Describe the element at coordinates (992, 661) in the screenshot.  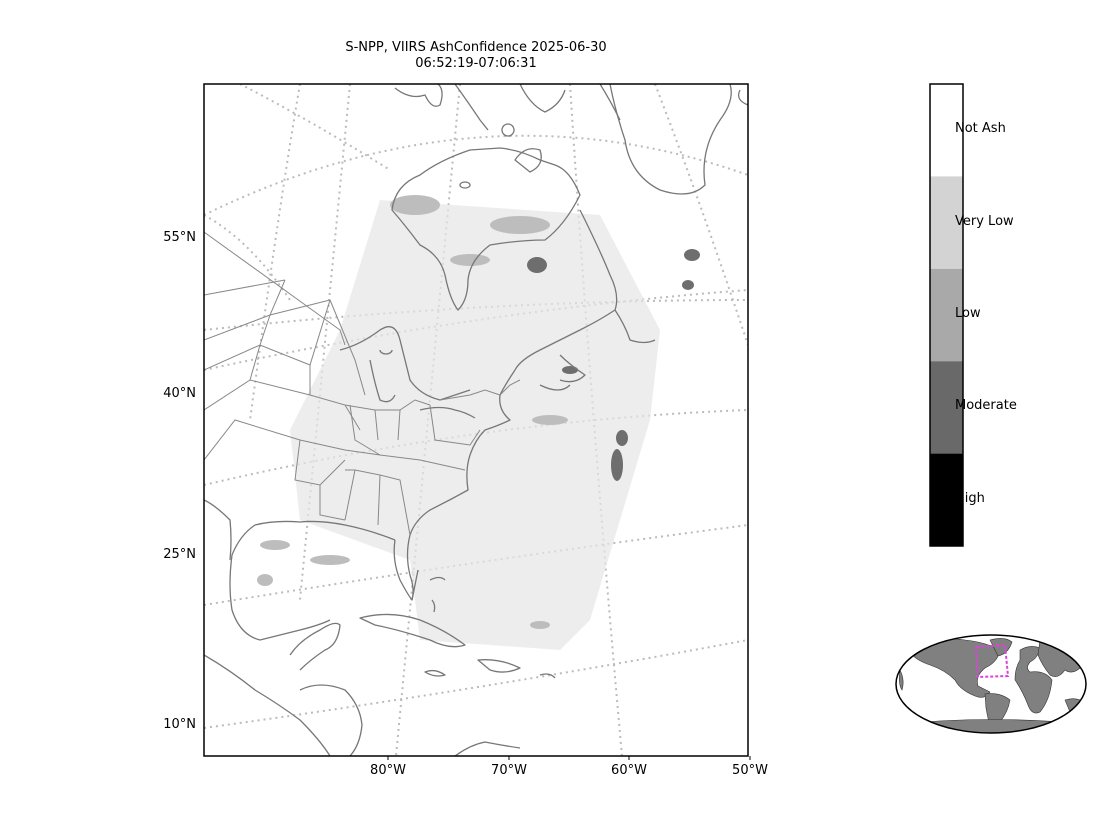
I see `inset-extent-box` at that location.